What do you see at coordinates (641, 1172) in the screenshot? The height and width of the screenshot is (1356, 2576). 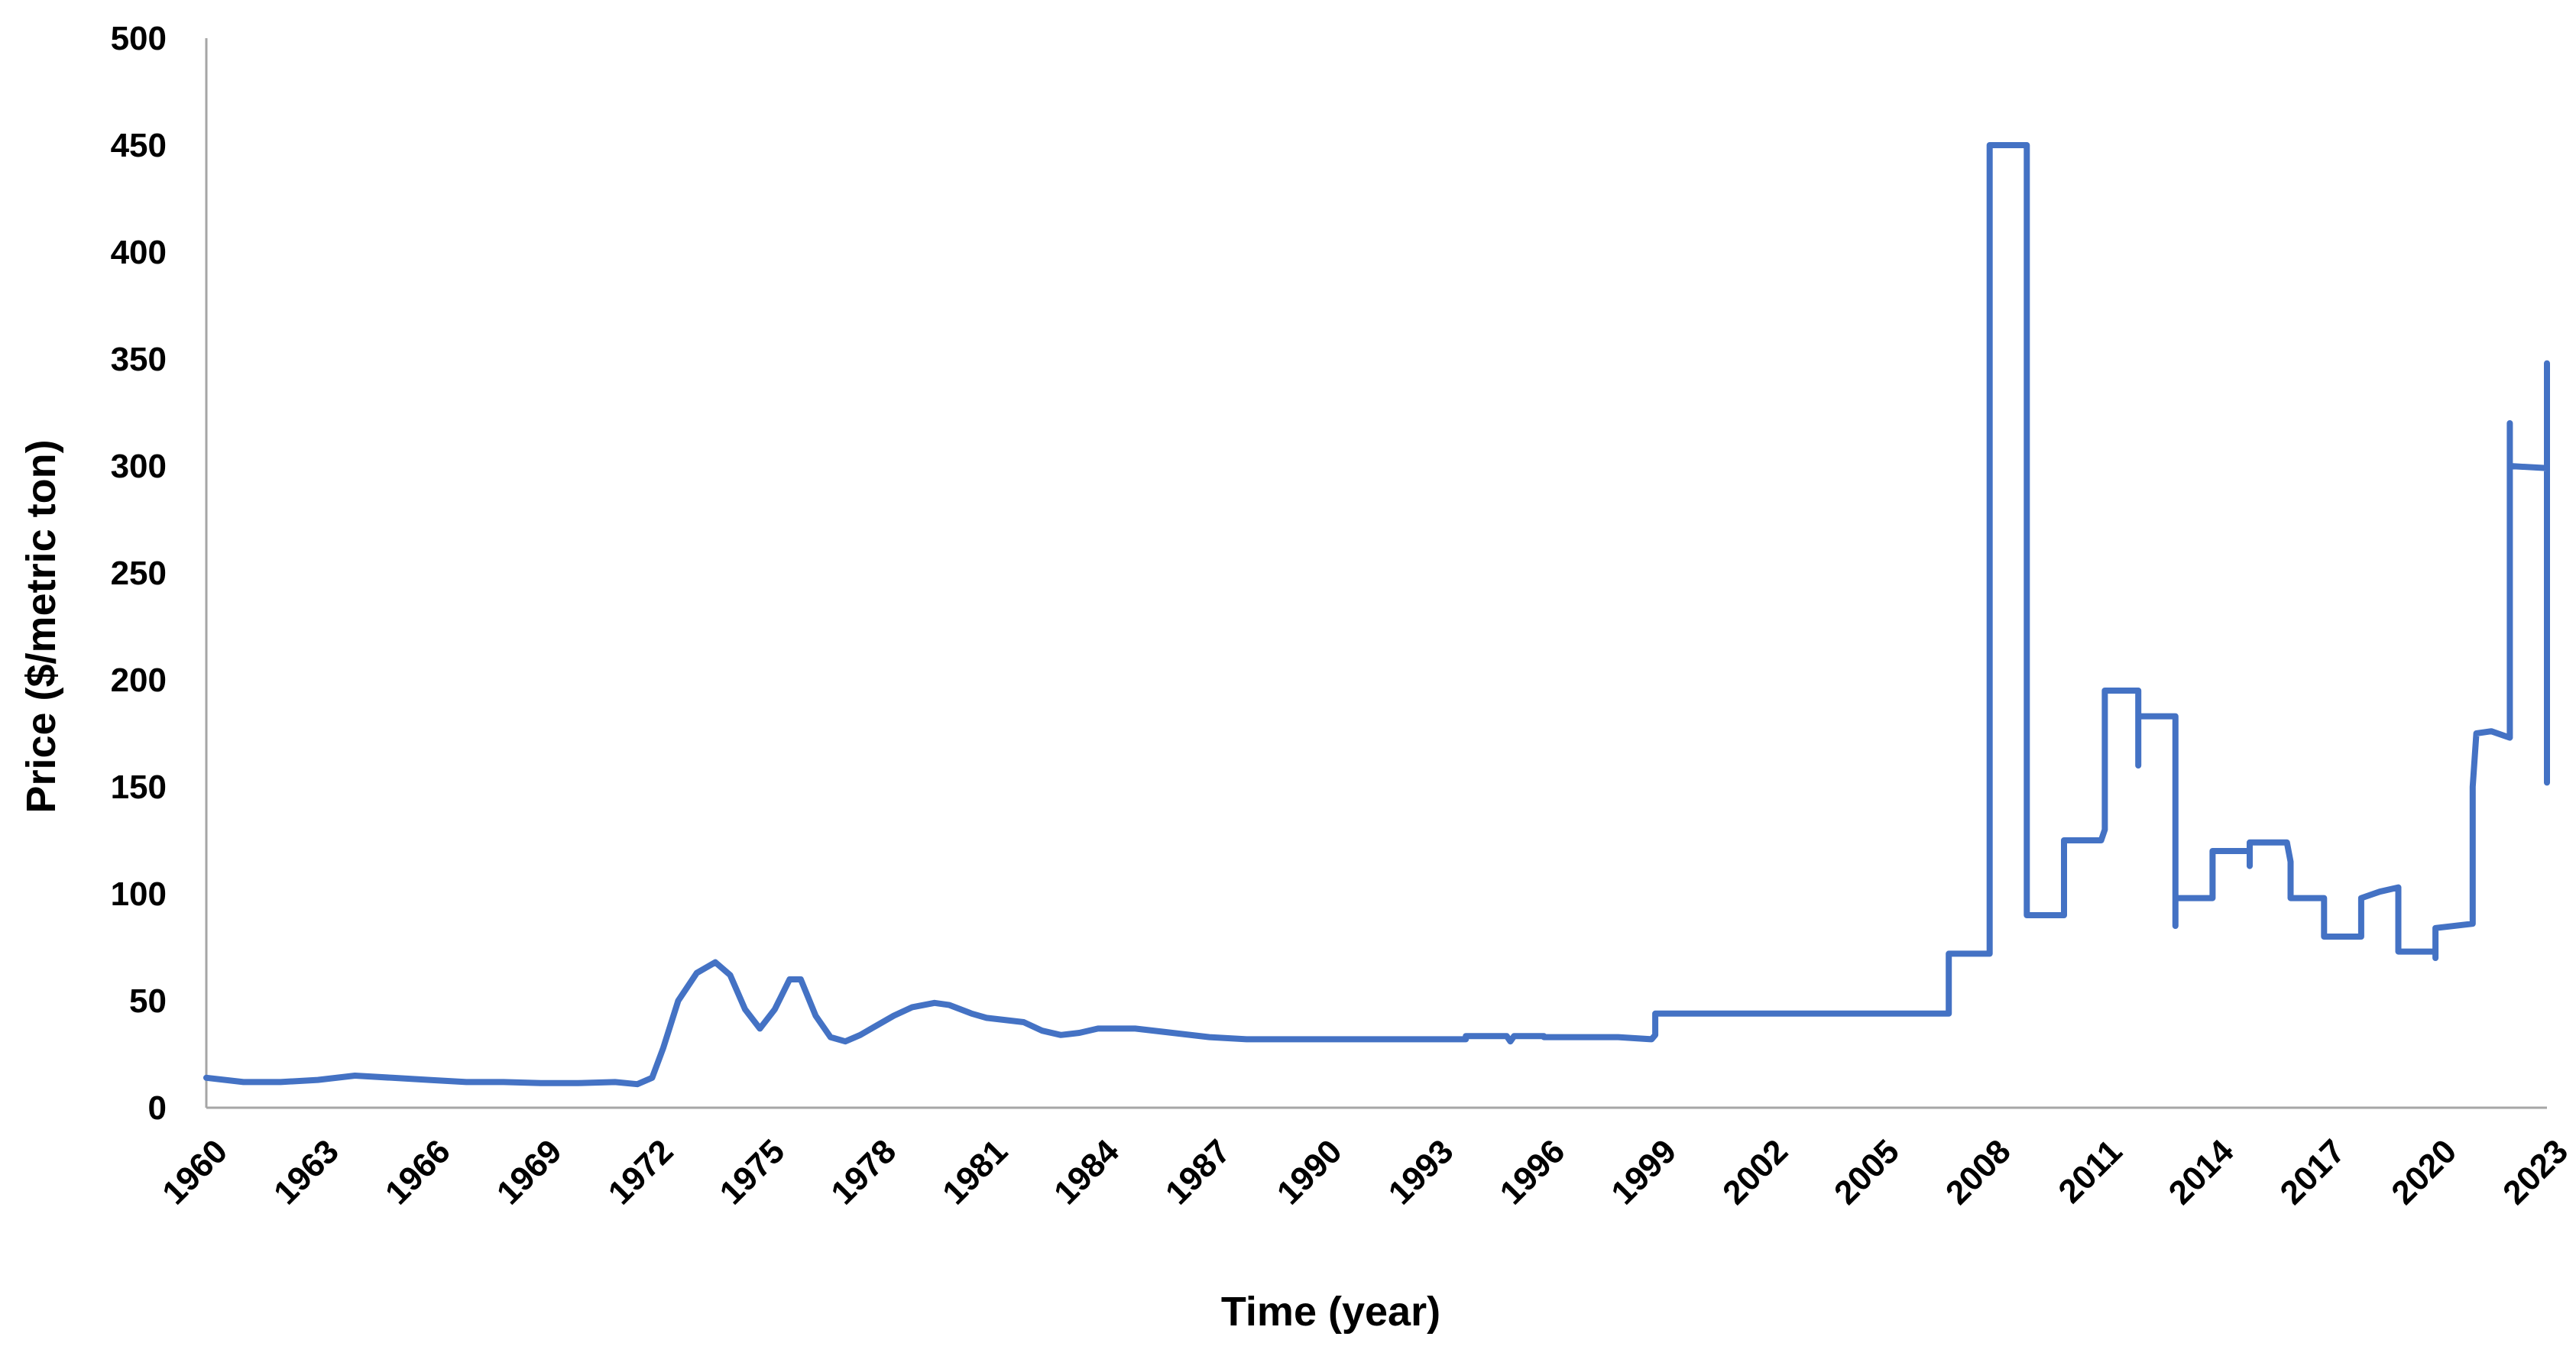 I see `x-tick-label: 1972` at bounding box center [641, 1172].